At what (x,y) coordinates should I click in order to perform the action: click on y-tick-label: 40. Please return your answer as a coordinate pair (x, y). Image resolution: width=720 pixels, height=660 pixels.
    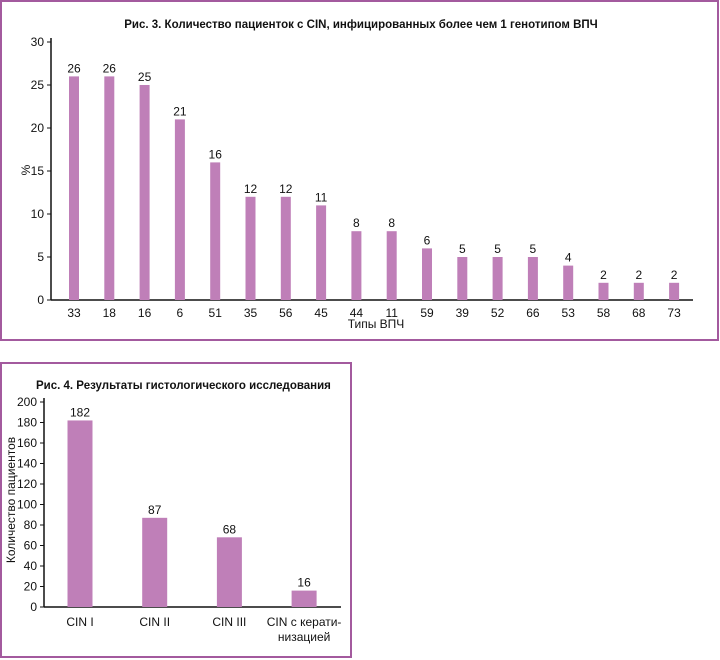
    Looking at the image, I should click on (31, 566).